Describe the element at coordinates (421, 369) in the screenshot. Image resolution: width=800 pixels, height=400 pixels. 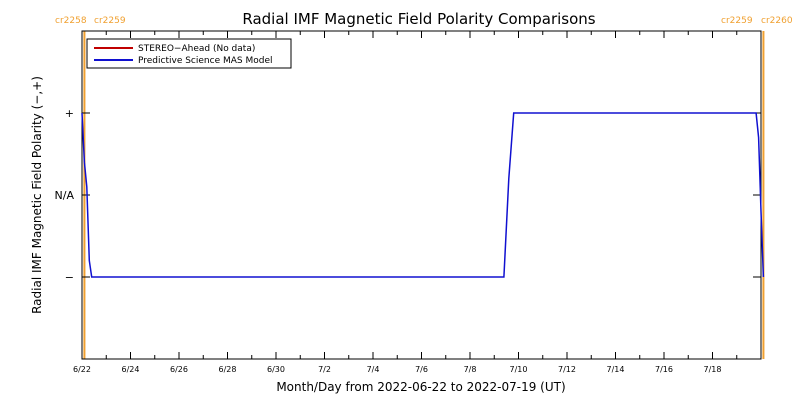
I see `x-tick-label: 7/6` at that location.